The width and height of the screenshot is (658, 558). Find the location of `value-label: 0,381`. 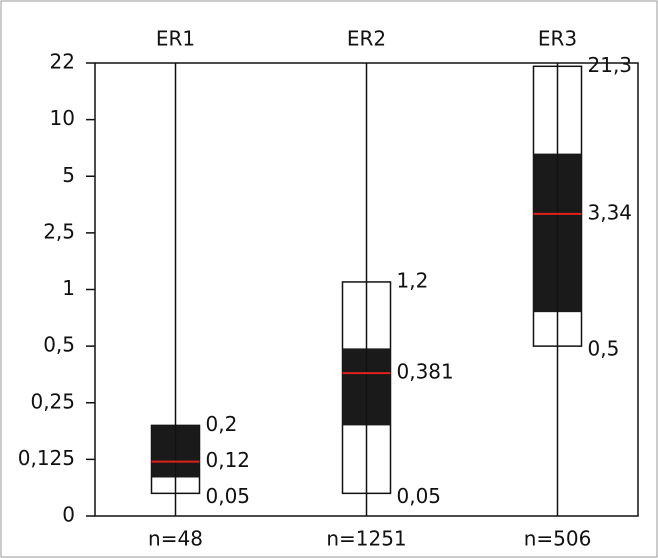

value-label: 0,381 is located at coordinates (425, 372).